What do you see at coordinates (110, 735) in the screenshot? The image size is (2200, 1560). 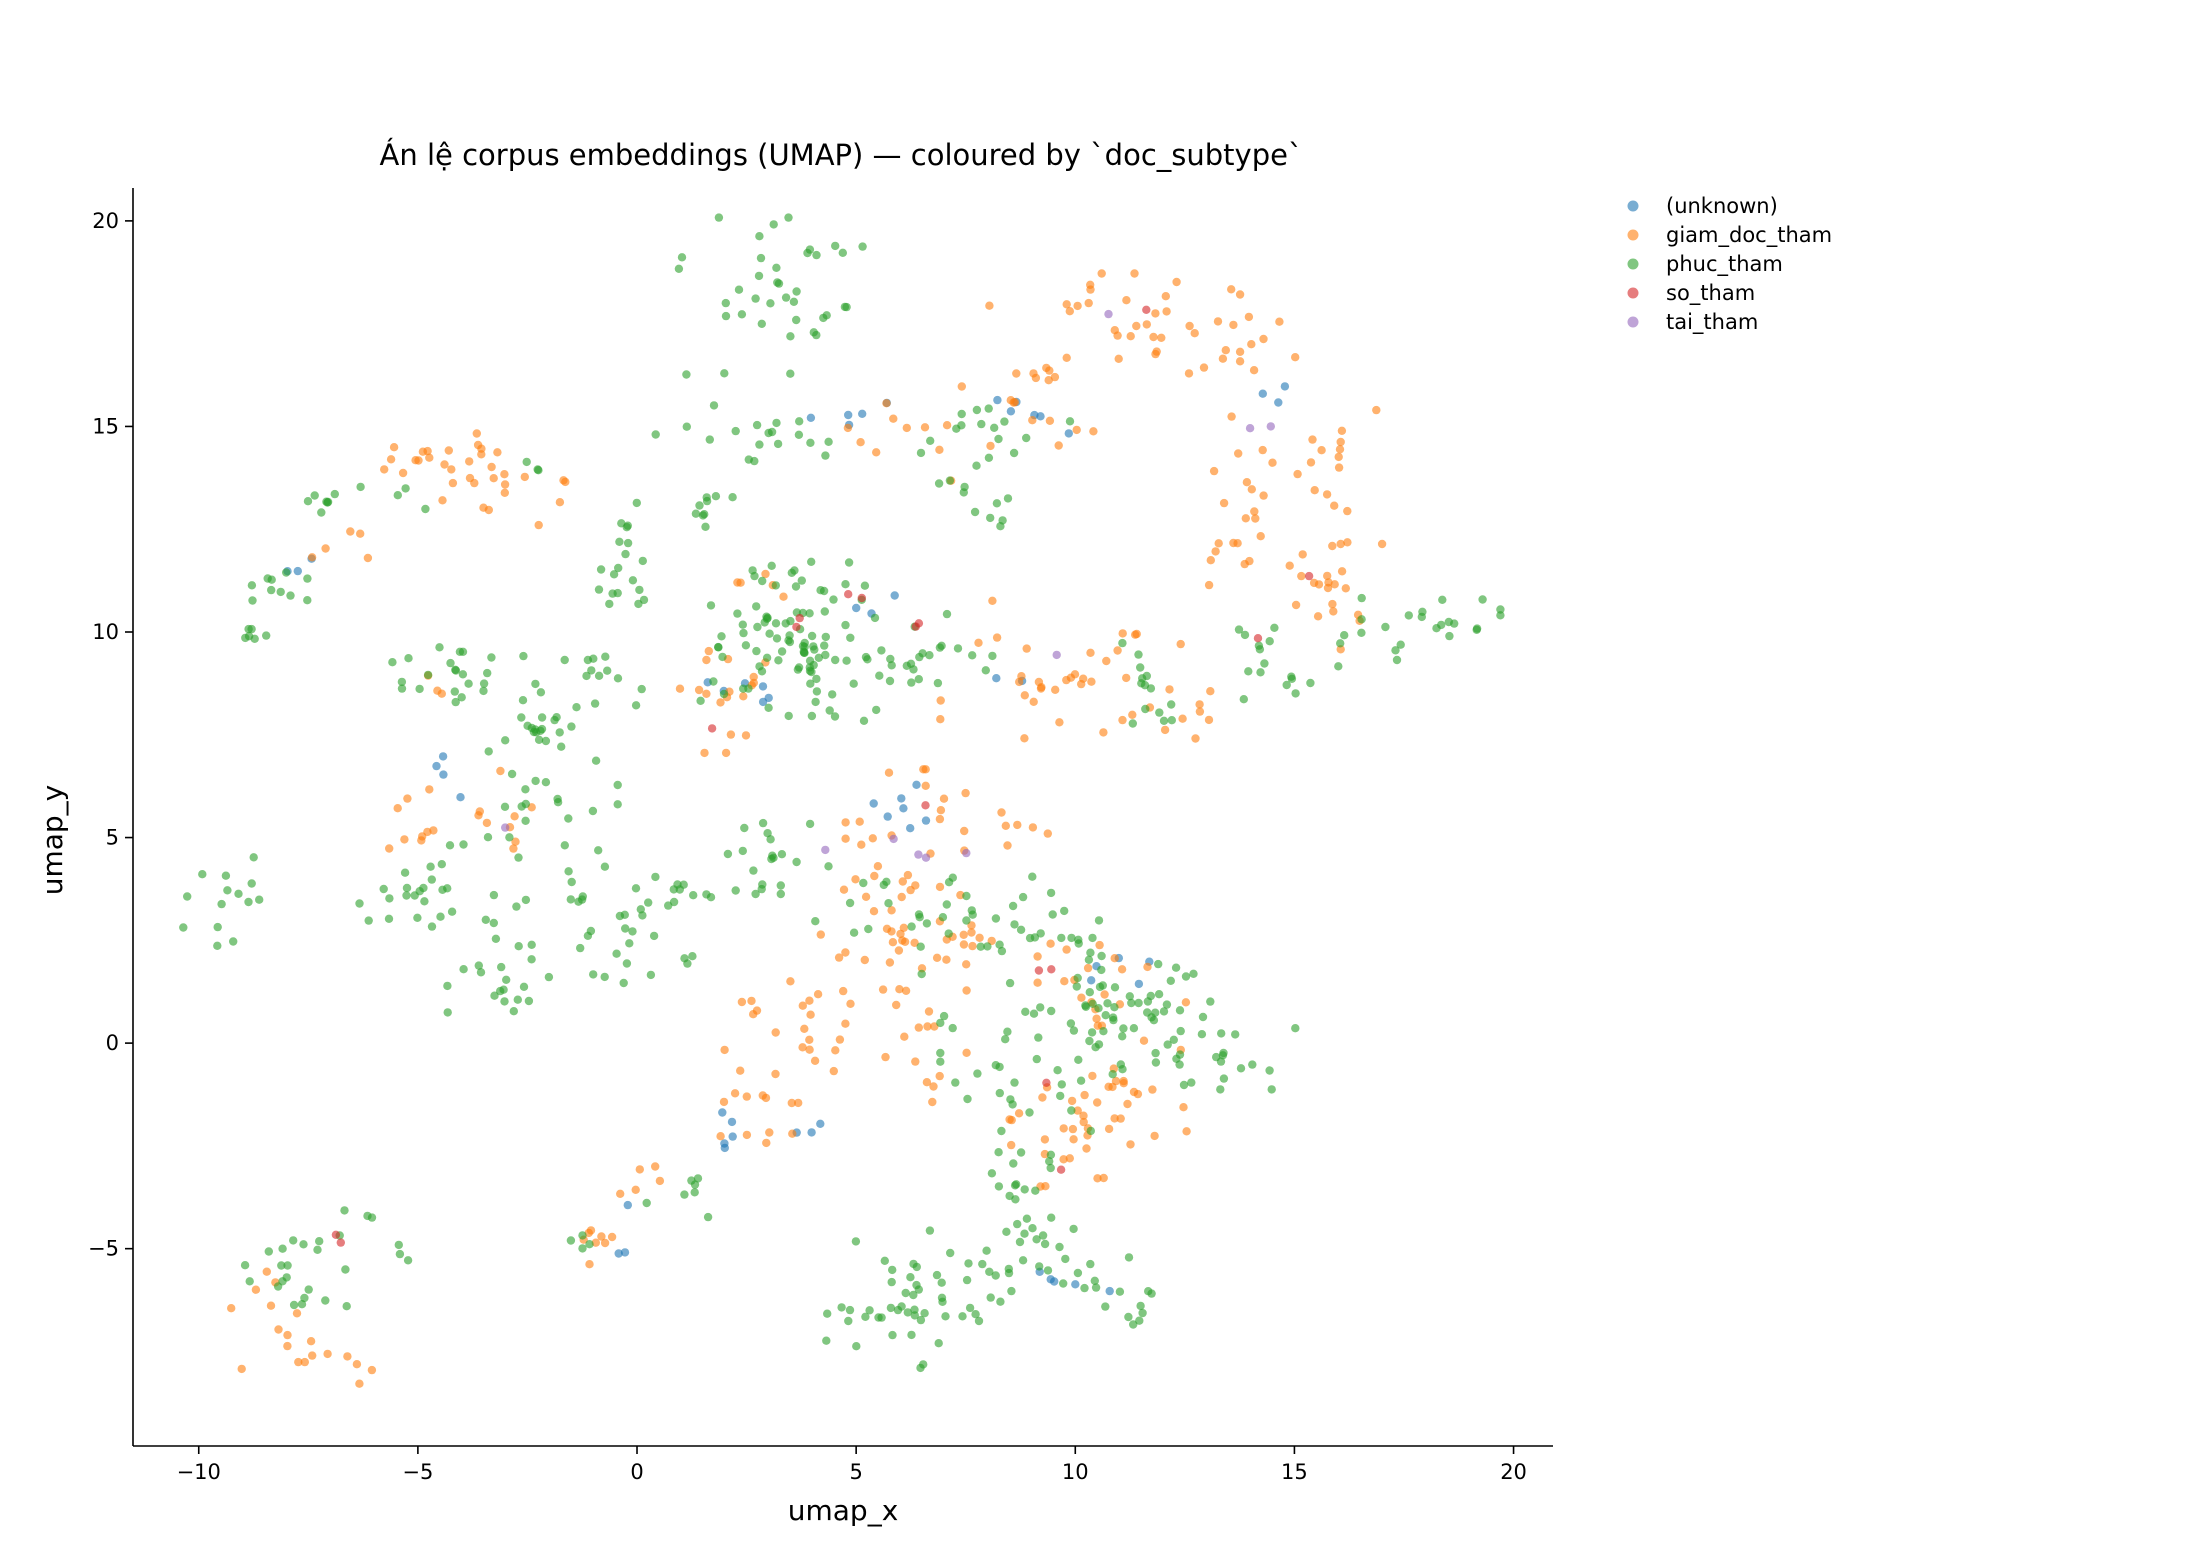 I see `y-ticks: −5 0 5 10 15 20` at bounding box center [110, 735].